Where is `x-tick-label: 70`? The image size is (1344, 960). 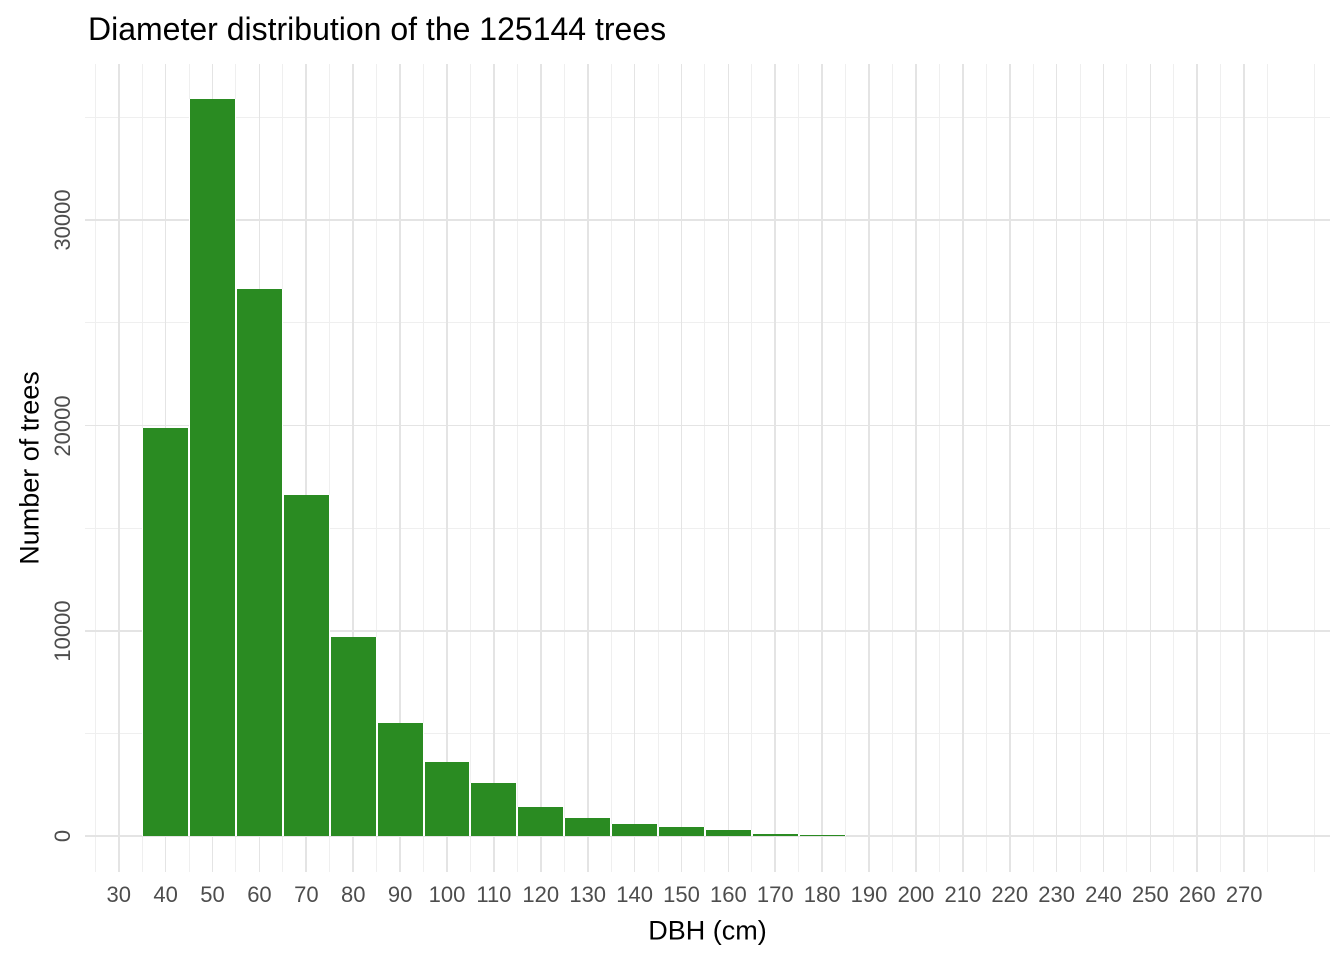
x-tick-label: 70 is located at coordinates (306, 894).